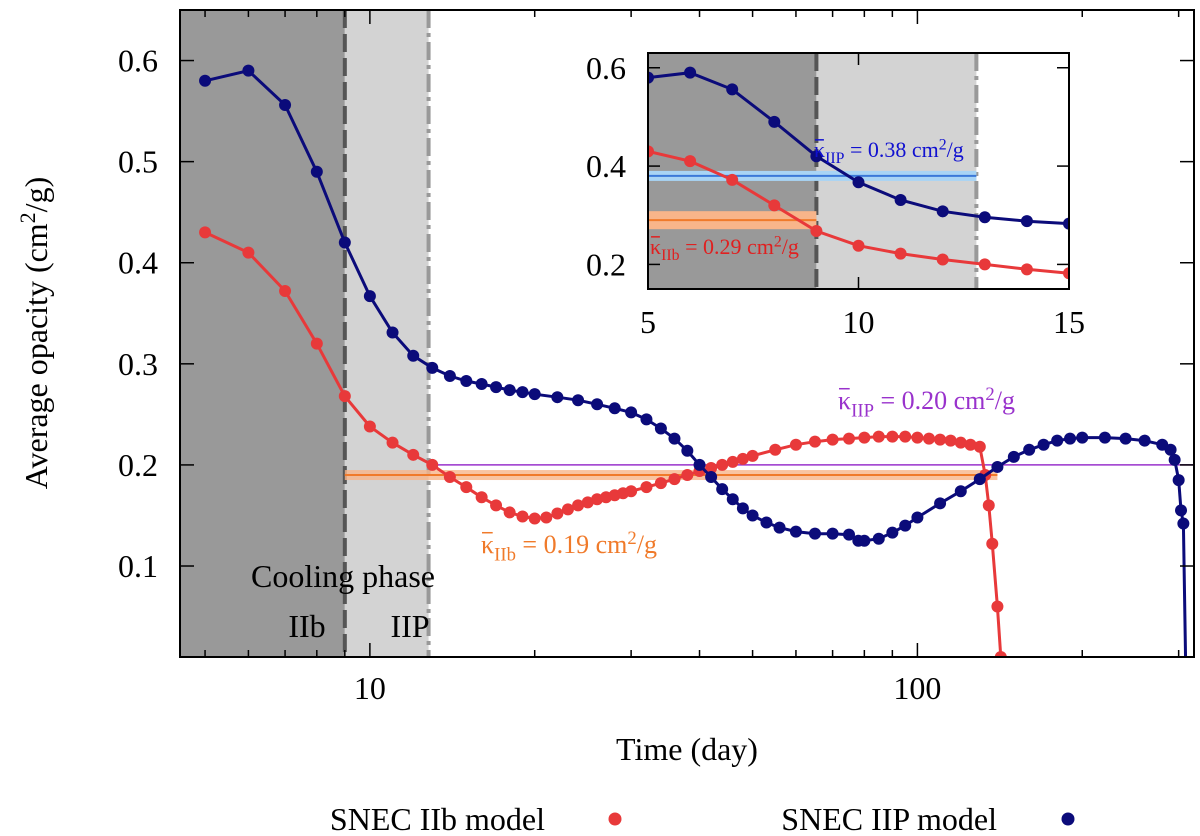  I want to click on inset-kappa-IIb-label-tail: /g, so click(790, 246).